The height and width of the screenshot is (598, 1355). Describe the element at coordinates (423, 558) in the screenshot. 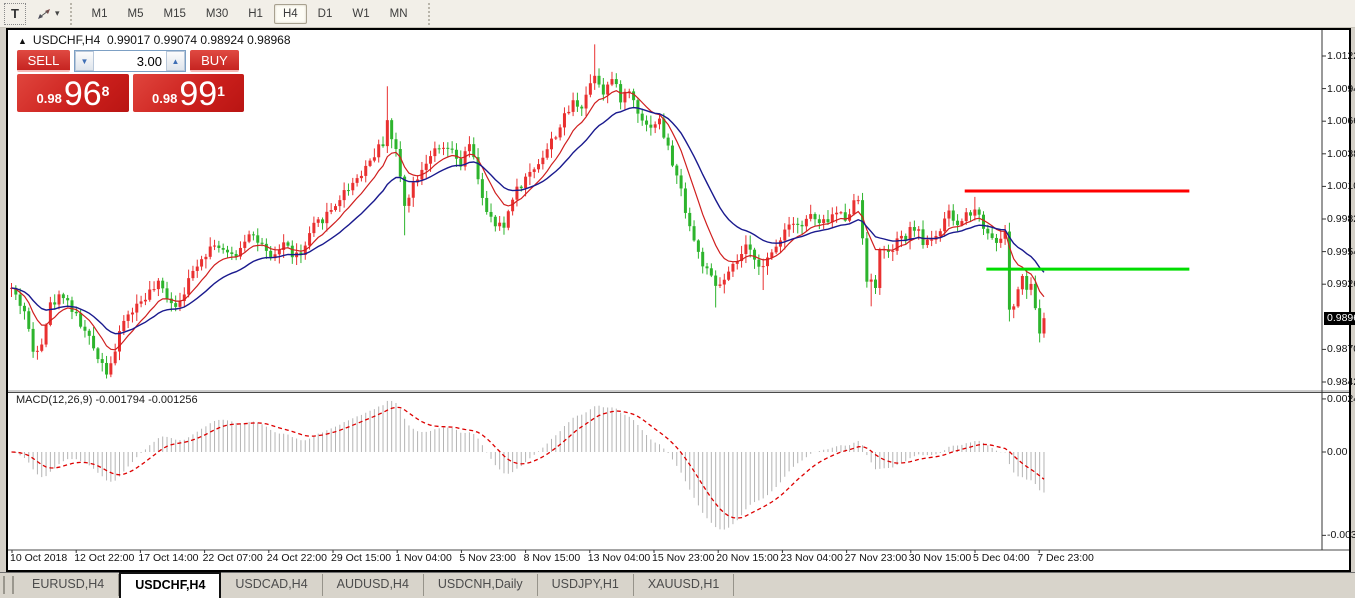

I see `time-scale-label: 1 Nov 04:00` at that location.